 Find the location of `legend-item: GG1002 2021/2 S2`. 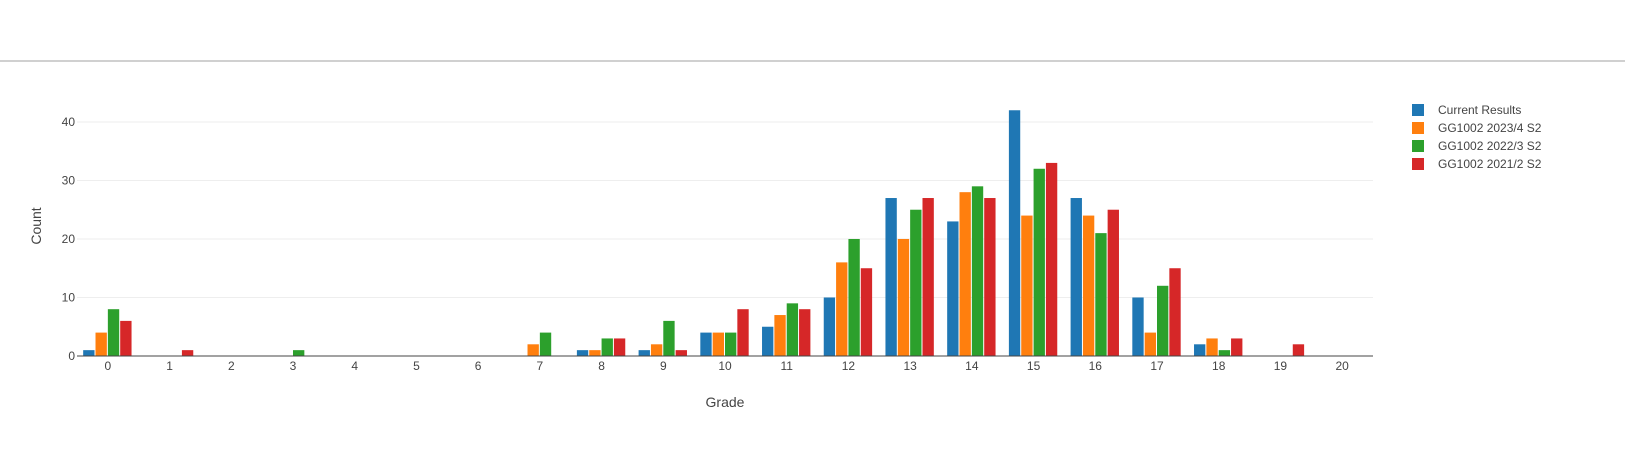

legend-item: GG1002 2021/2 S2 is located at coordinates (1477, 164).